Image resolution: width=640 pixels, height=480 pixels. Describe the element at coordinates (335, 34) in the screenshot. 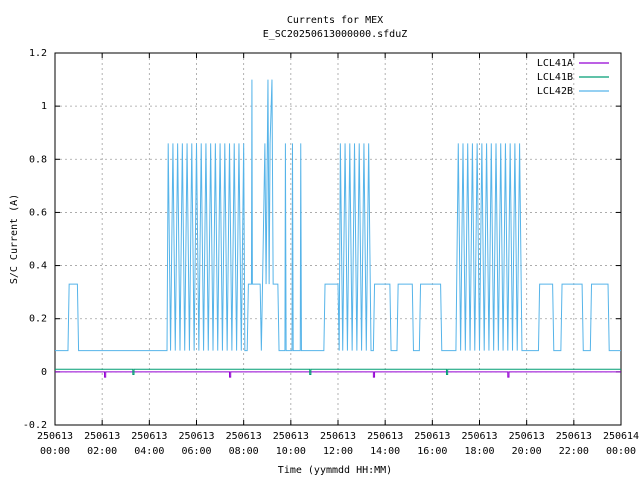

I see `chart-subtitle: E_SC20250613000000.sfduZ` at that location.